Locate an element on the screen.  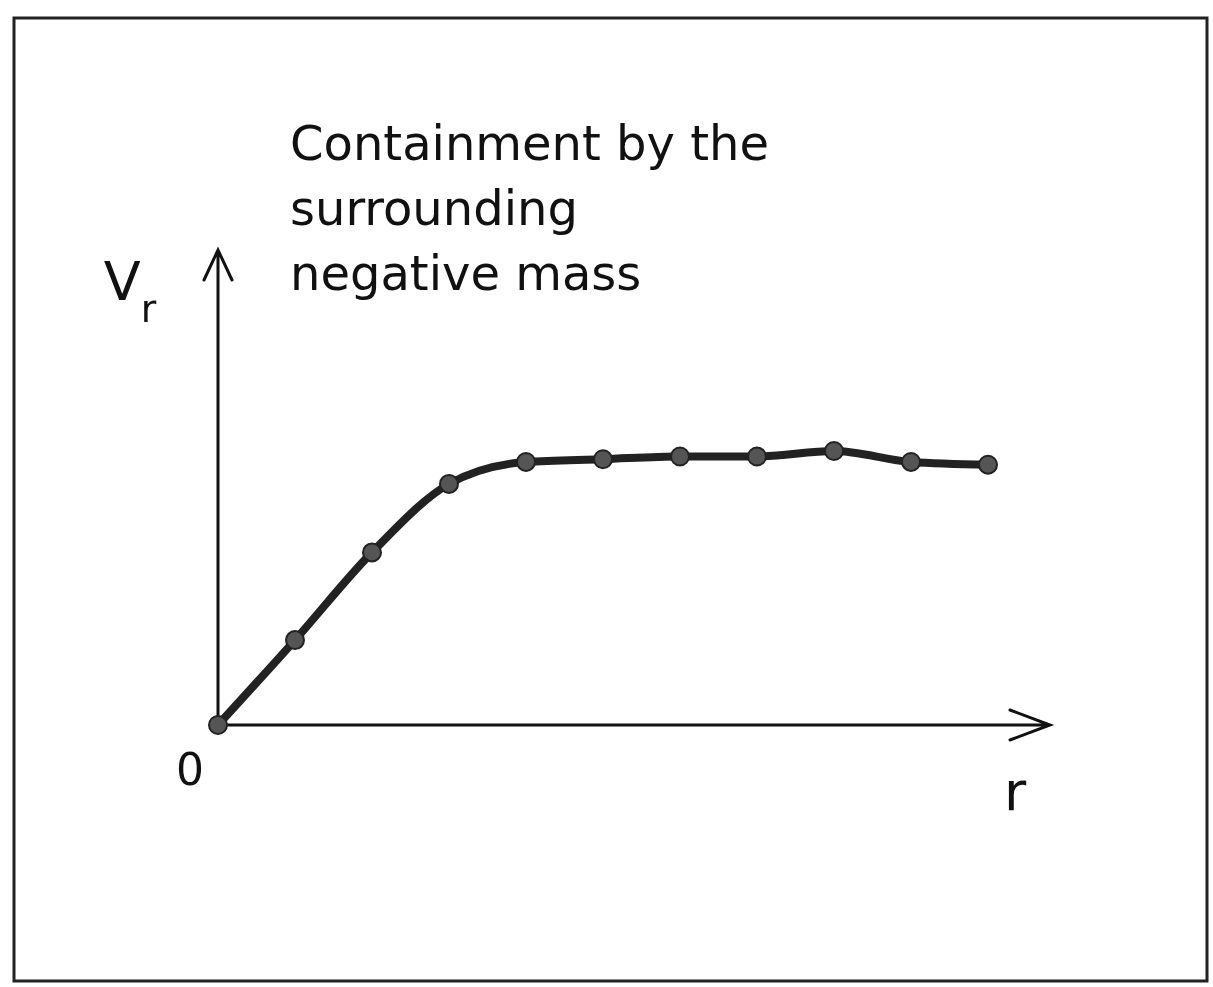
x-axis-title: r is located at coordinates (1015, 791).